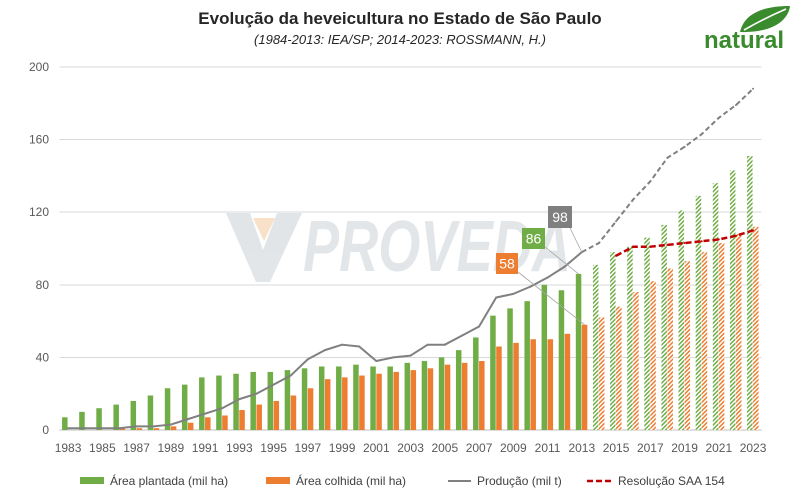 This screenshot has height=498, width=800. I want to click on bar-area-colhida-2008, so click(499, 388).